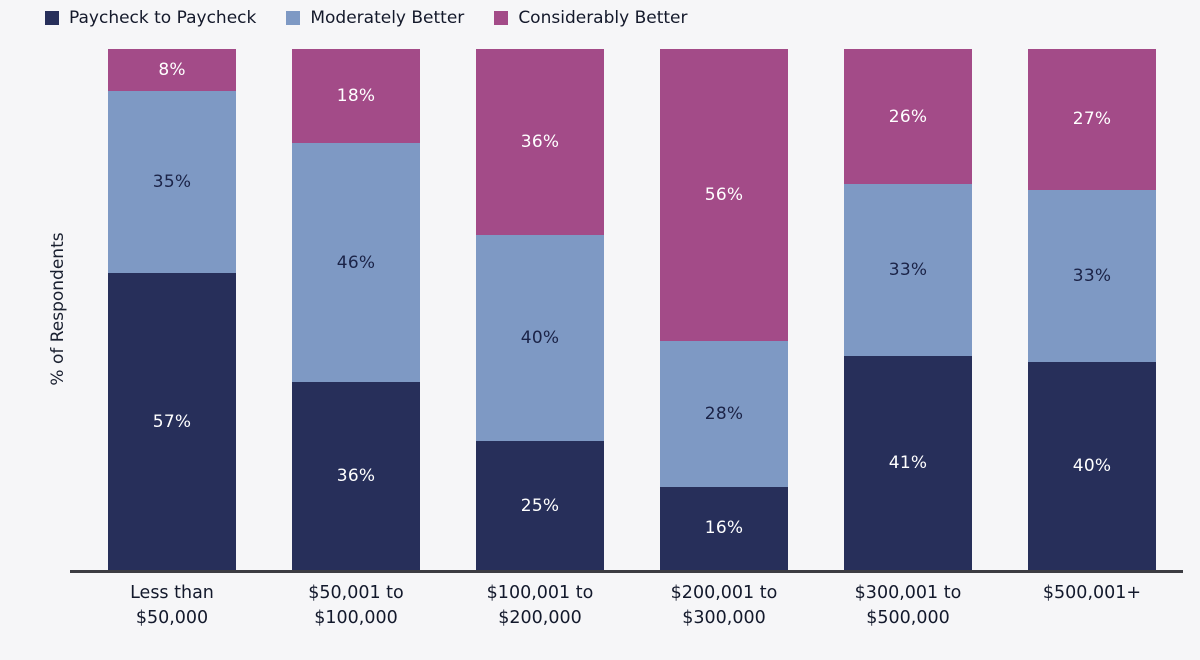  I want to click on segment-value-label: 27%, so click(1092, 119).